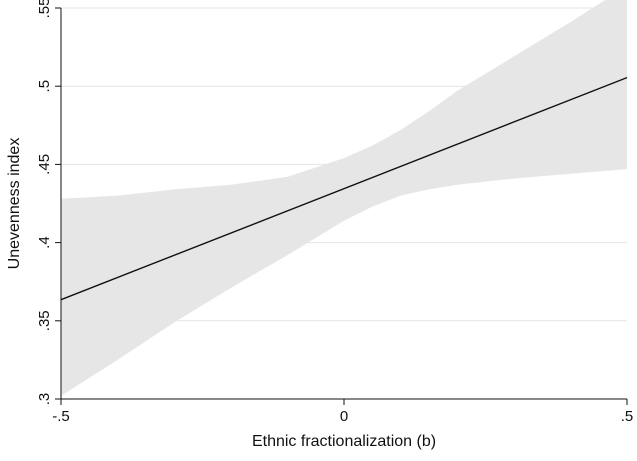  Describe the element at coordinates (44, 399) in the screenshot. I see `y-tick-label: .3` at that location.